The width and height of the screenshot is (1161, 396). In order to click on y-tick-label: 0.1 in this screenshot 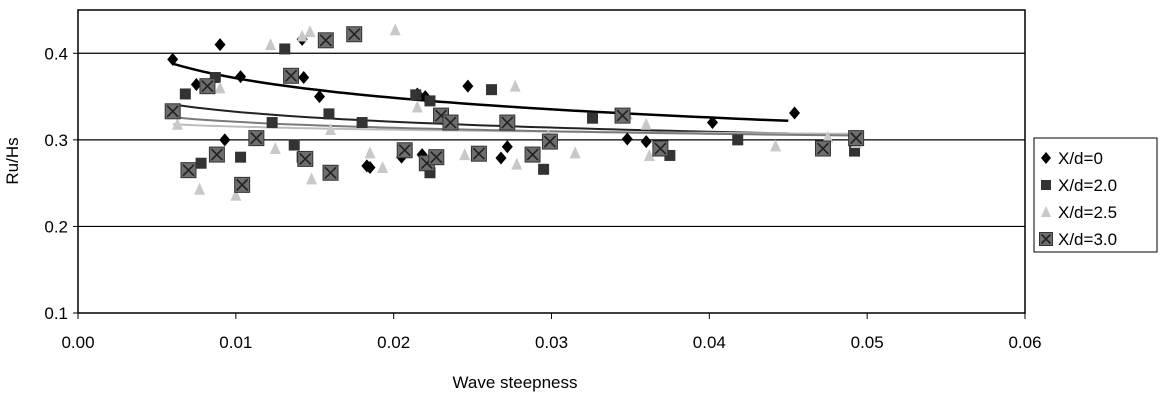, I will do `click(56, 313)`.